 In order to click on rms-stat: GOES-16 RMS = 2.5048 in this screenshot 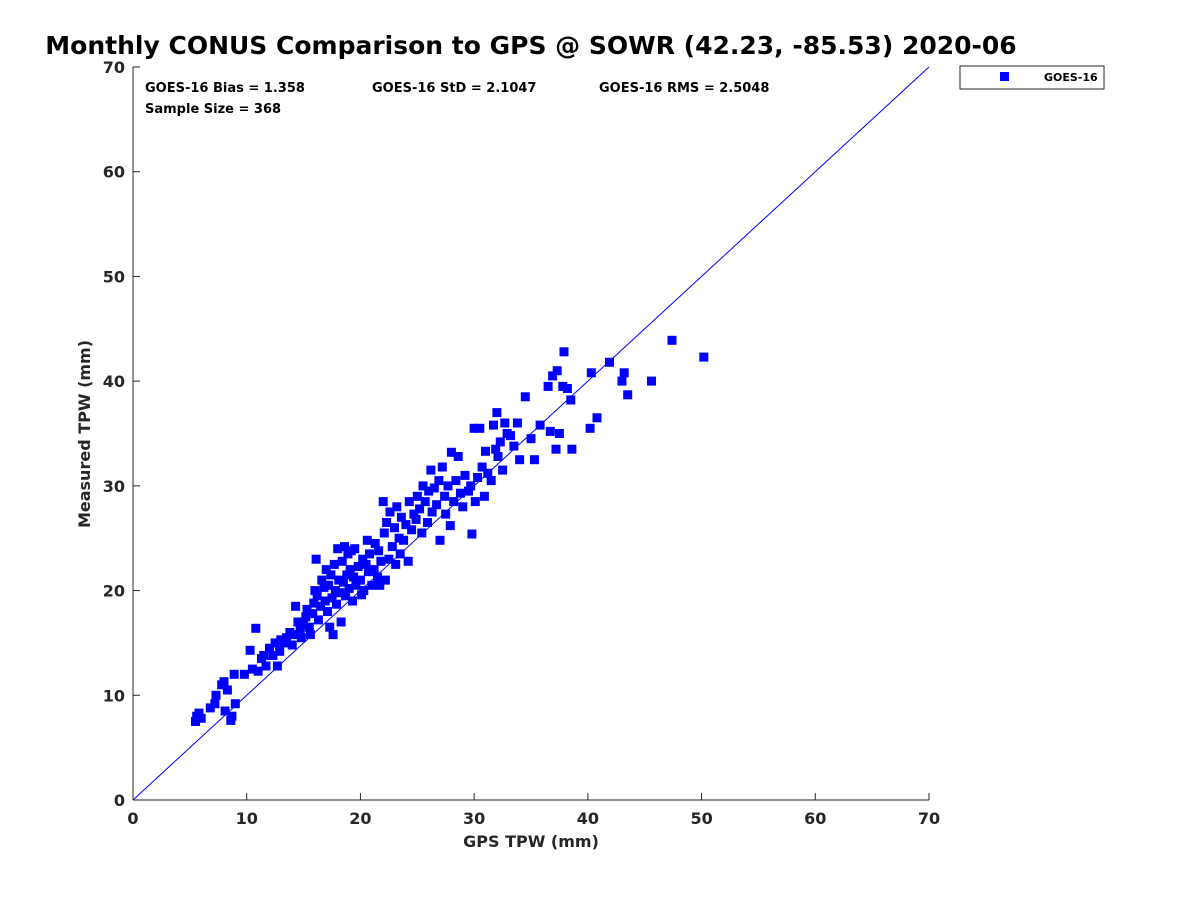, I will do `click(684, 88)`.